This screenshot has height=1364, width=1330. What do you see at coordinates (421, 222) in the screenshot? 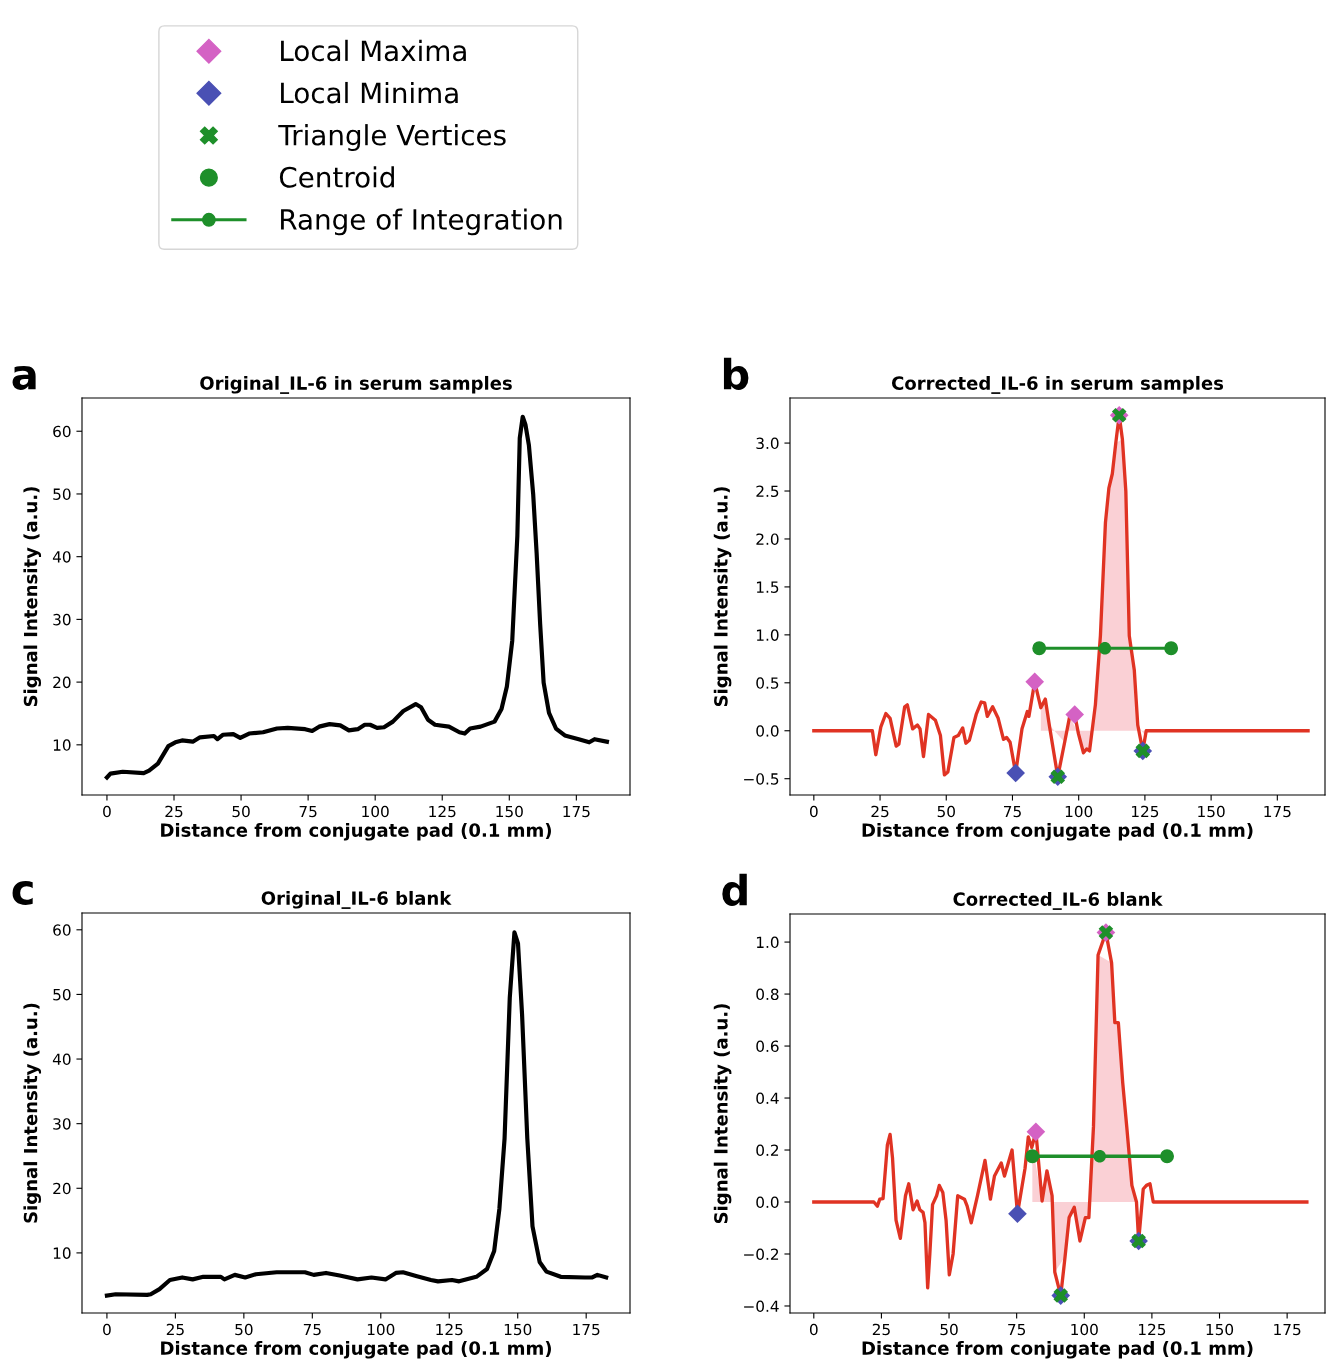
I see `legend-label: Range of Integration` at bounding box center [421, 222].